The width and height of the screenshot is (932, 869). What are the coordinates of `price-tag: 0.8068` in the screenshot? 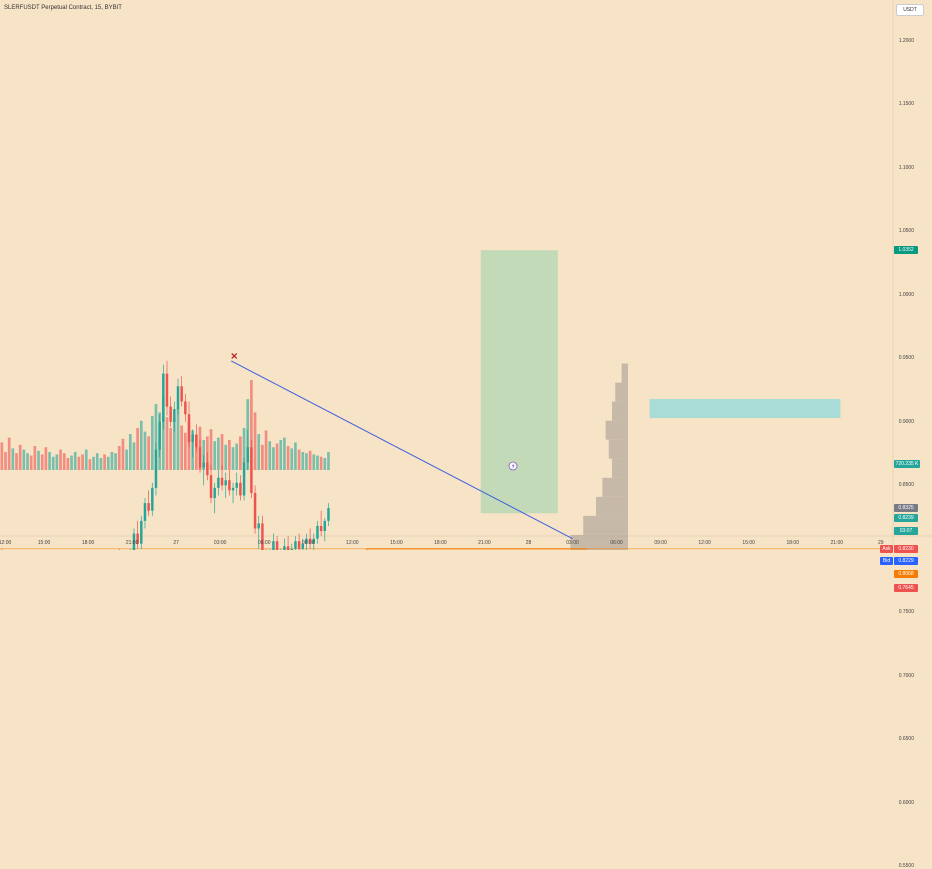 It's located at (906, 574).